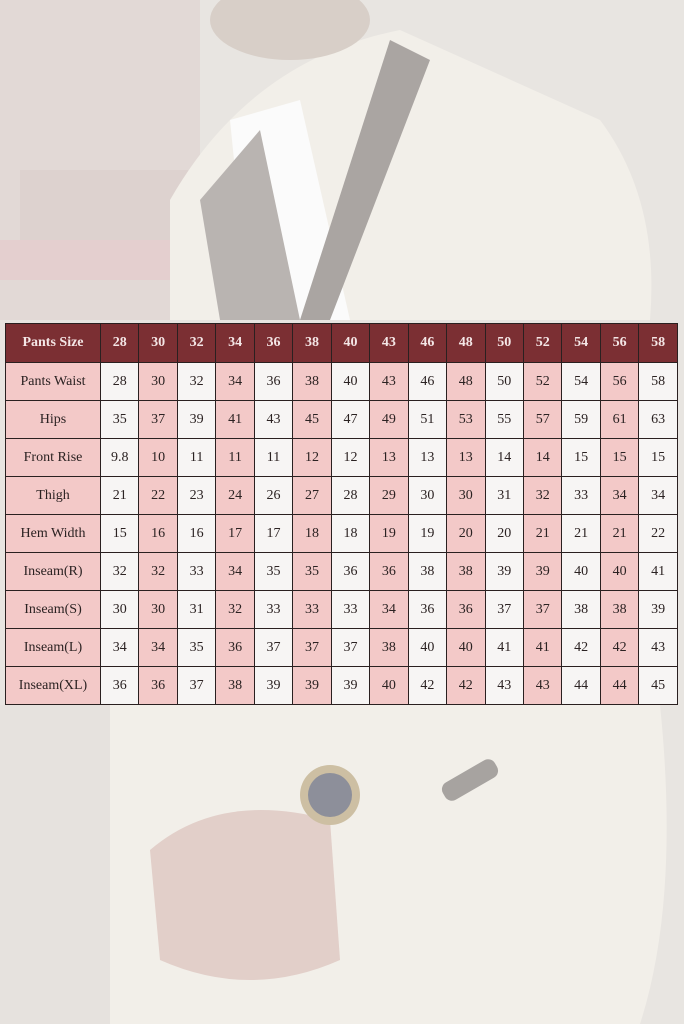 This screenshot has height=1024, width=684. What do you see at coordinates (53, 571) in the screenshot?
I see `row-label: Inseam(R)` at bounding box center [53, 571].